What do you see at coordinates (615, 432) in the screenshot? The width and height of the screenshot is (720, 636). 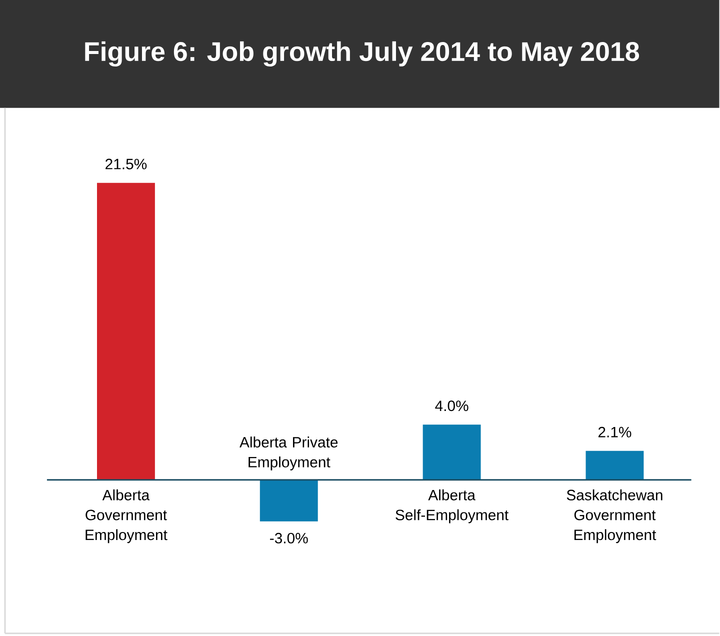 I see `data-label: 2.1%` at bounding box center [615, 432].